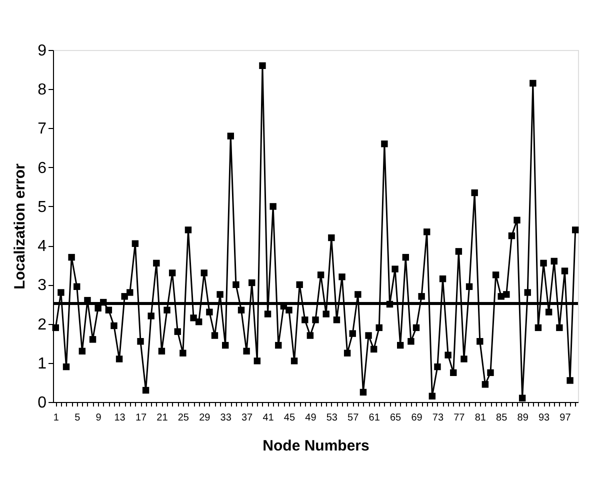  Describe the element at coordinates (396, 418) in the screenshot. I see `x-tick-label: 65` at that location.